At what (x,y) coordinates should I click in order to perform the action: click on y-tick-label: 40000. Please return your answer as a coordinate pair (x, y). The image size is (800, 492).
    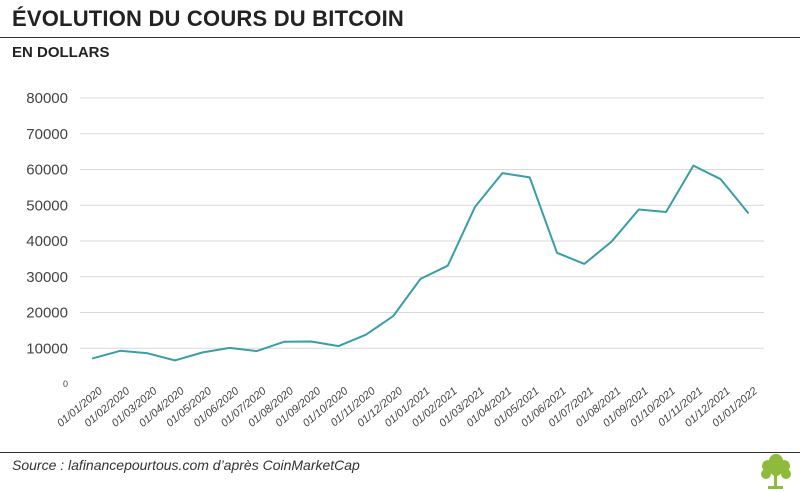
    Looking at the image, I should click on (47, 241).